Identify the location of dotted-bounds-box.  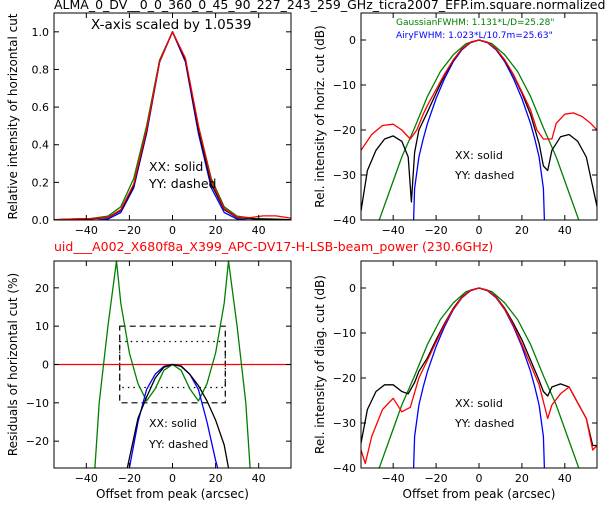
(172, 364).